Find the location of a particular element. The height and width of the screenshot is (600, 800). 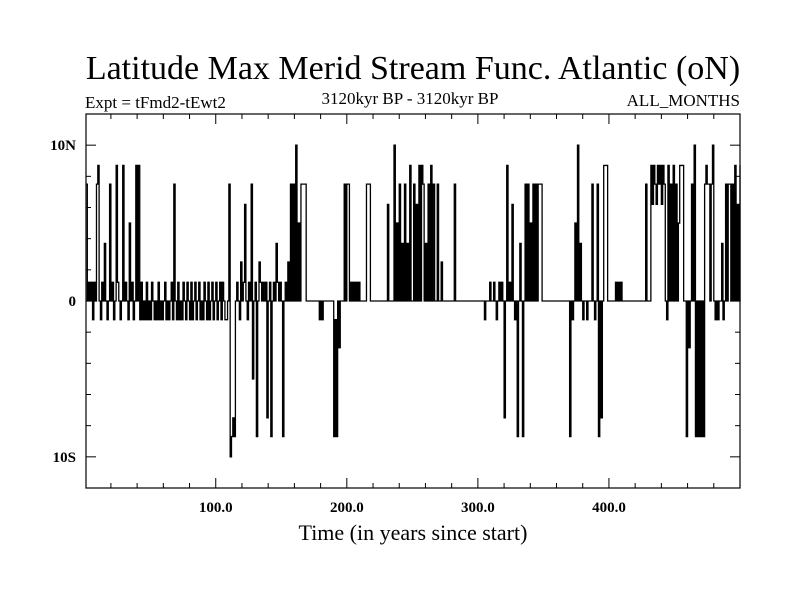

chart-subtitle-right: ALL_MONTHS is located at coordinates (683, 100).